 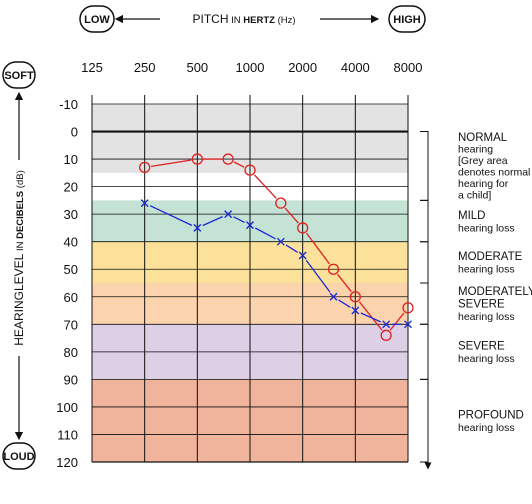 What do you see at coordinates (210, 19) in the screenshot?
I see `pitch-word: PITCH` at bounding box center [210, 19].